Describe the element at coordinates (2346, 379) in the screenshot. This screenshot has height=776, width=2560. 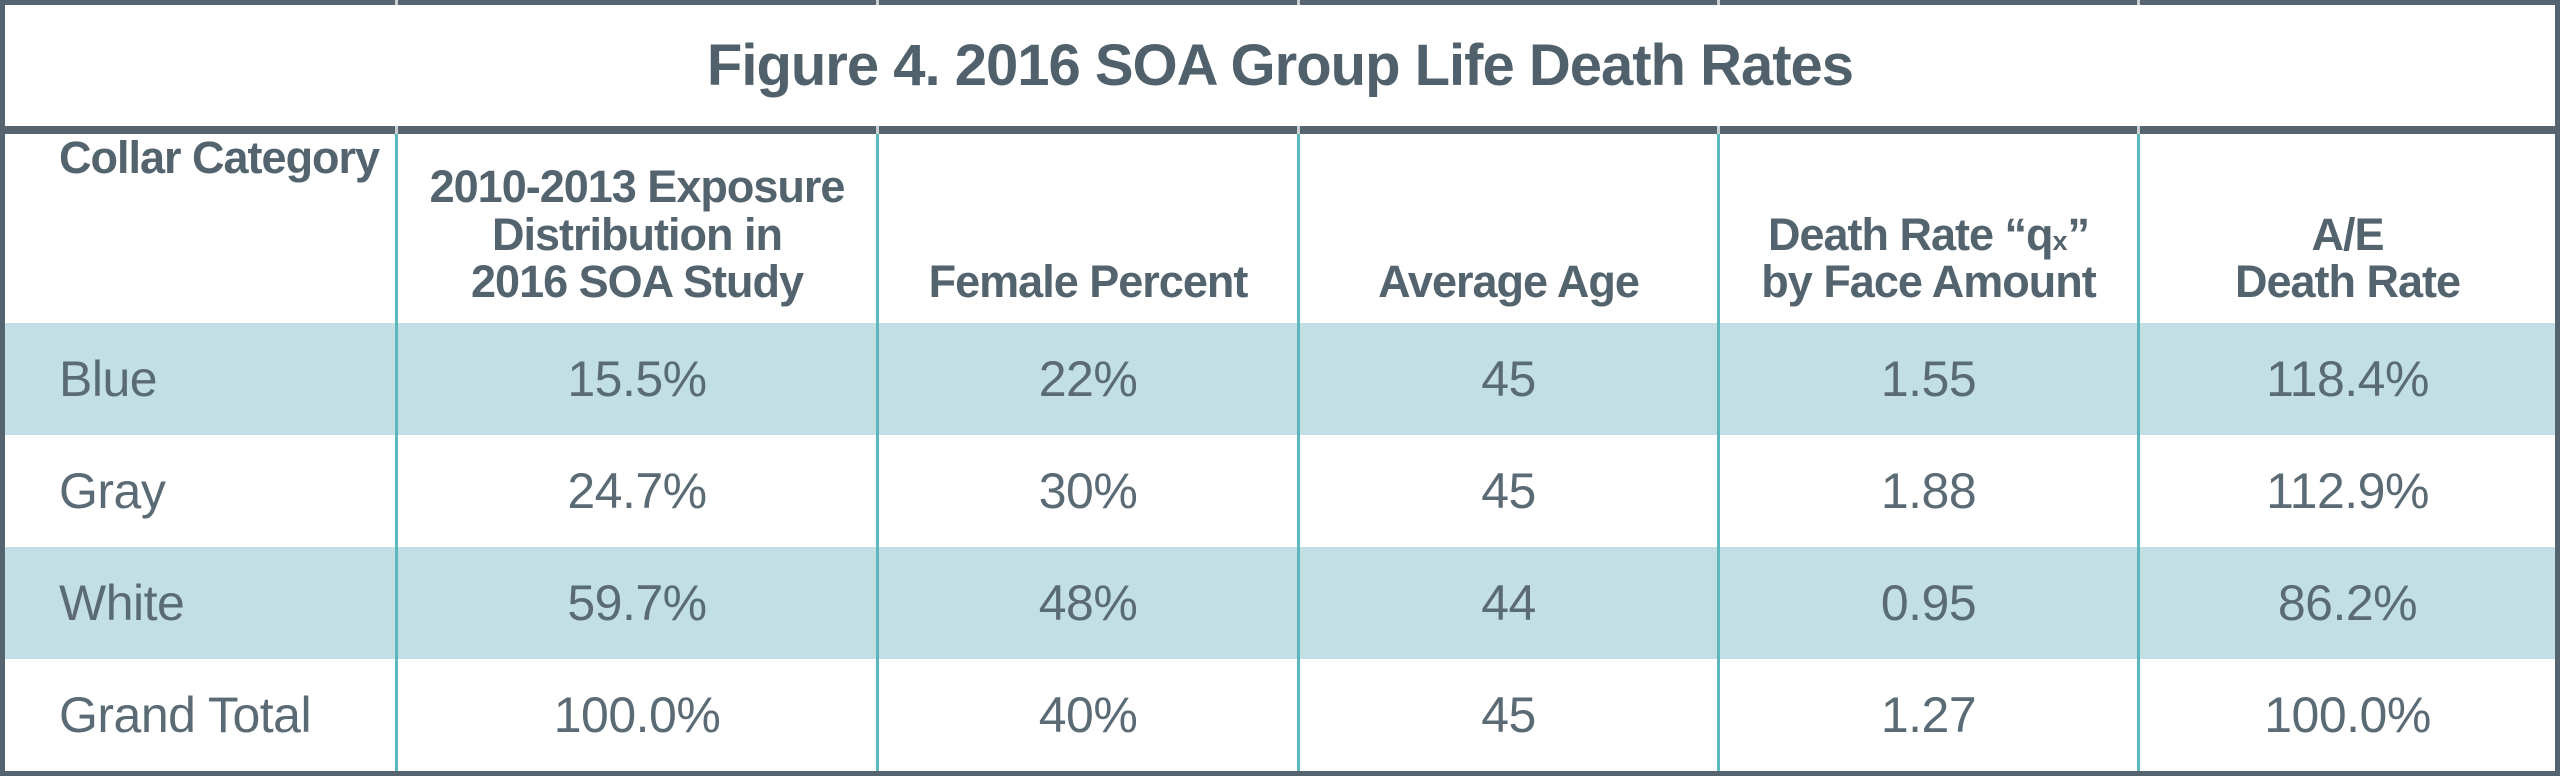
I see `table-cell: 118.4%` at that location.